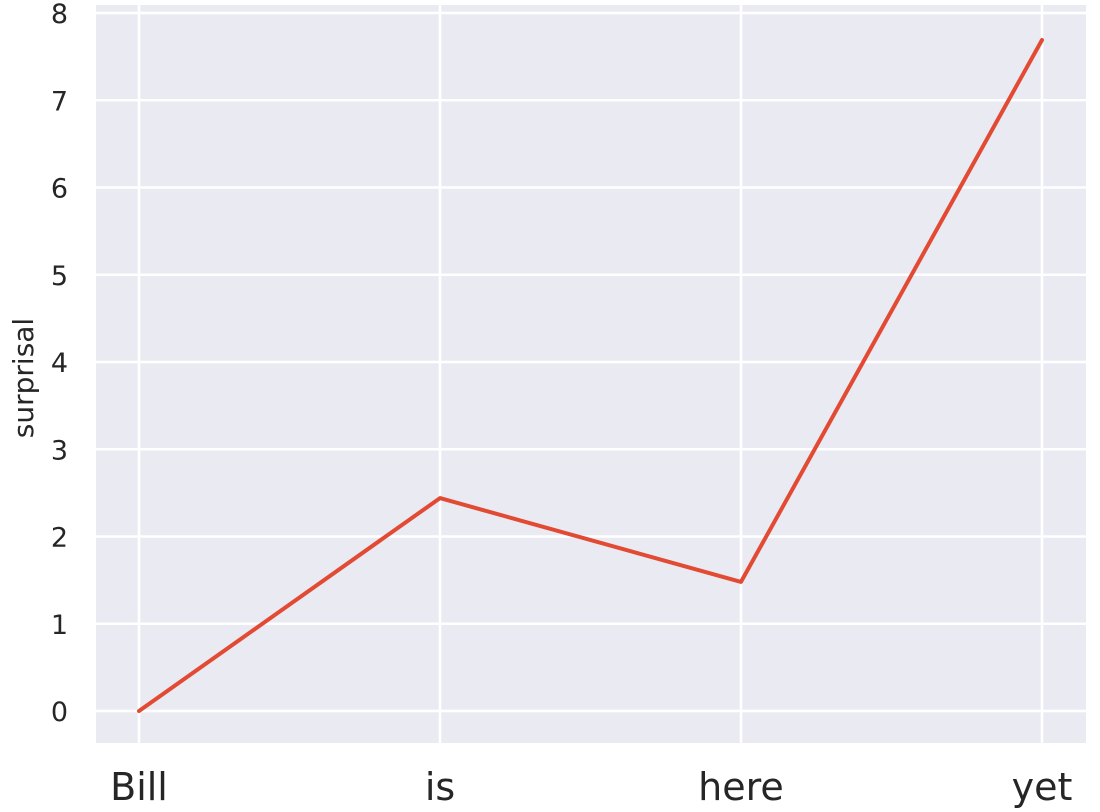  Describe the element at coordinates (1042, 787) in the screenshot. I see `x-tick-label: yet` at that location.